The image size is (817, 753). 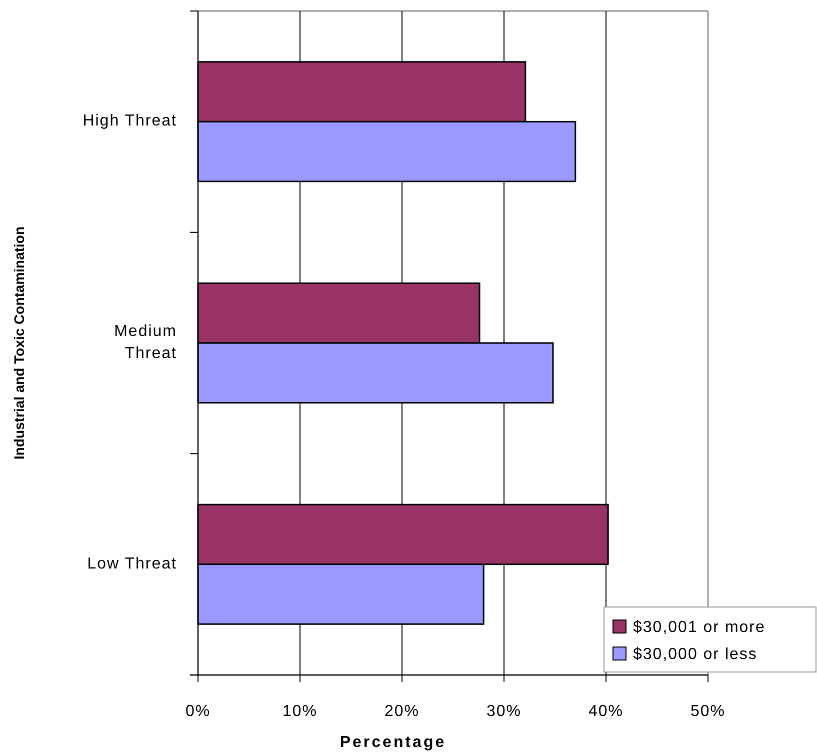 What do you see at coordinates (129, 121) in the screenshot?
I see `y-tick-label: High Threat` at bounding box center [129, 121].